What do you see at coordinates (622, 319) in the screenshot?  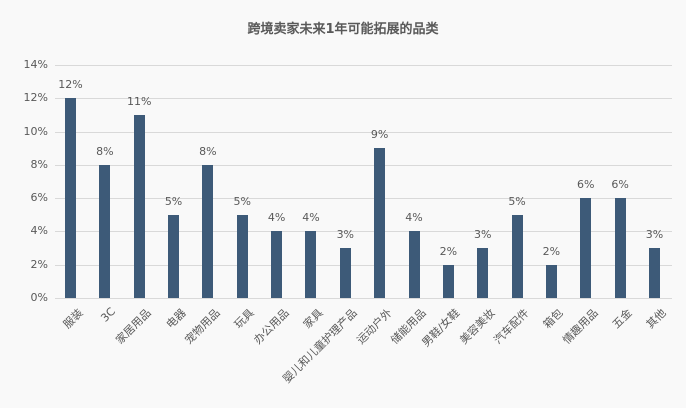 I see `x-tick-label: 五金` at bounding box center [622, 319].